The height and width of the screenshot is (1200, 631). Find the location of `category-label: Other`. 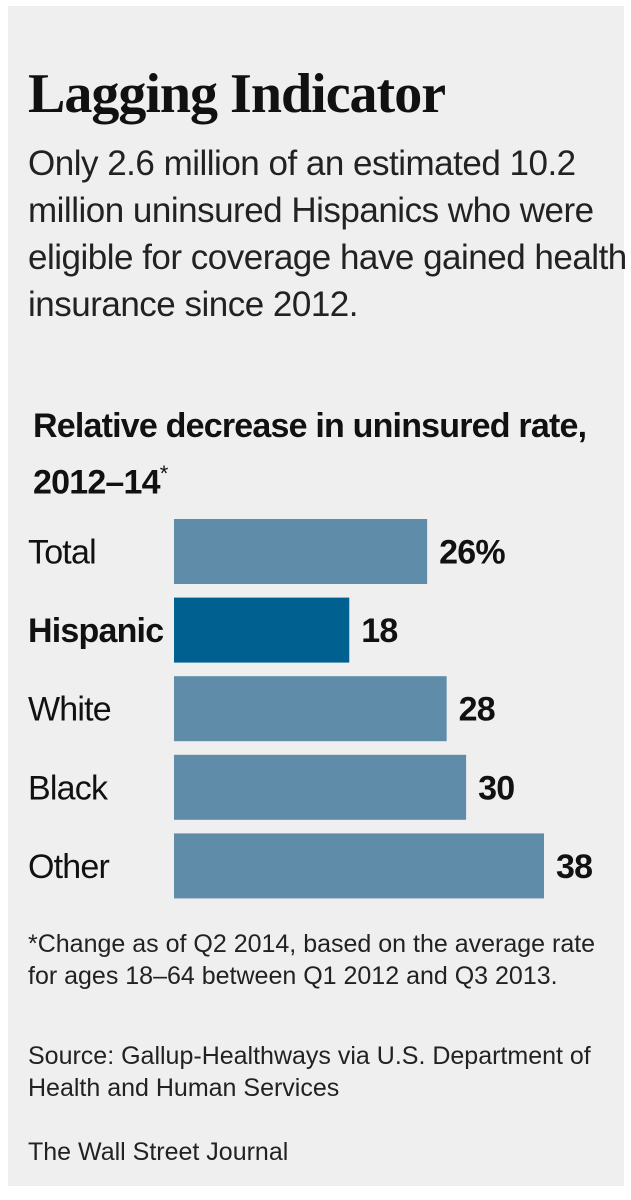

category-label: Other is located at coordinates (69, 867).